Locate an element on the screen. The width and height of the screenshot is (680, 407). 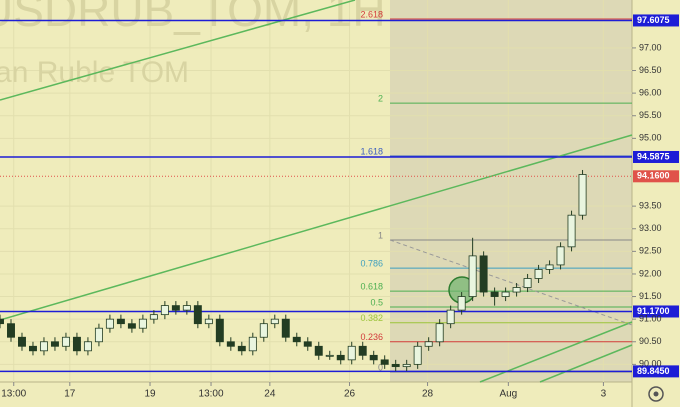
fib-label: 0.786 is located at coordinates (371, 263).